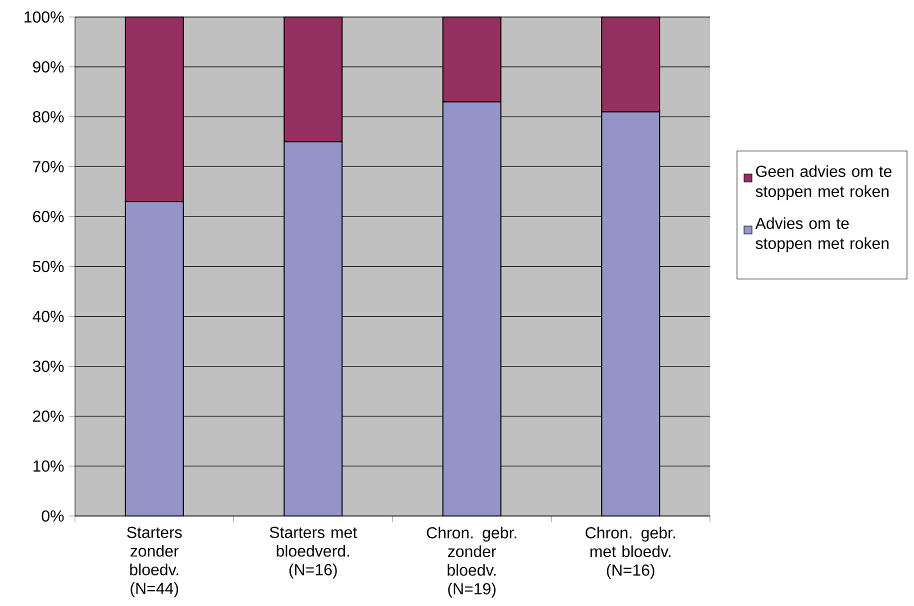 The width and height of the screenshot is (914, 606). Describe the element at coordinates (154, 562) in the screenshot. I see `x-tick-label: Starters zonder bloedv. (N=44)` at that location.